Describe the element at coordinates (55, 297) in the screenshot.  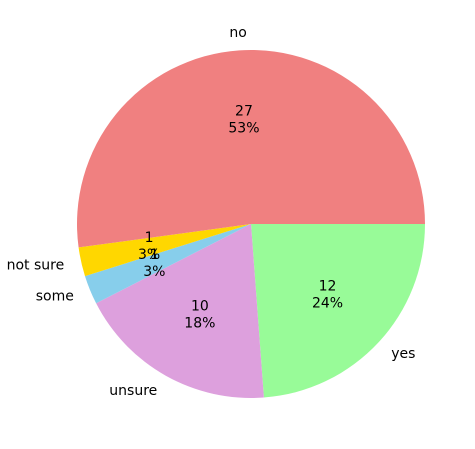
I see `category-label-some: some` at that location.